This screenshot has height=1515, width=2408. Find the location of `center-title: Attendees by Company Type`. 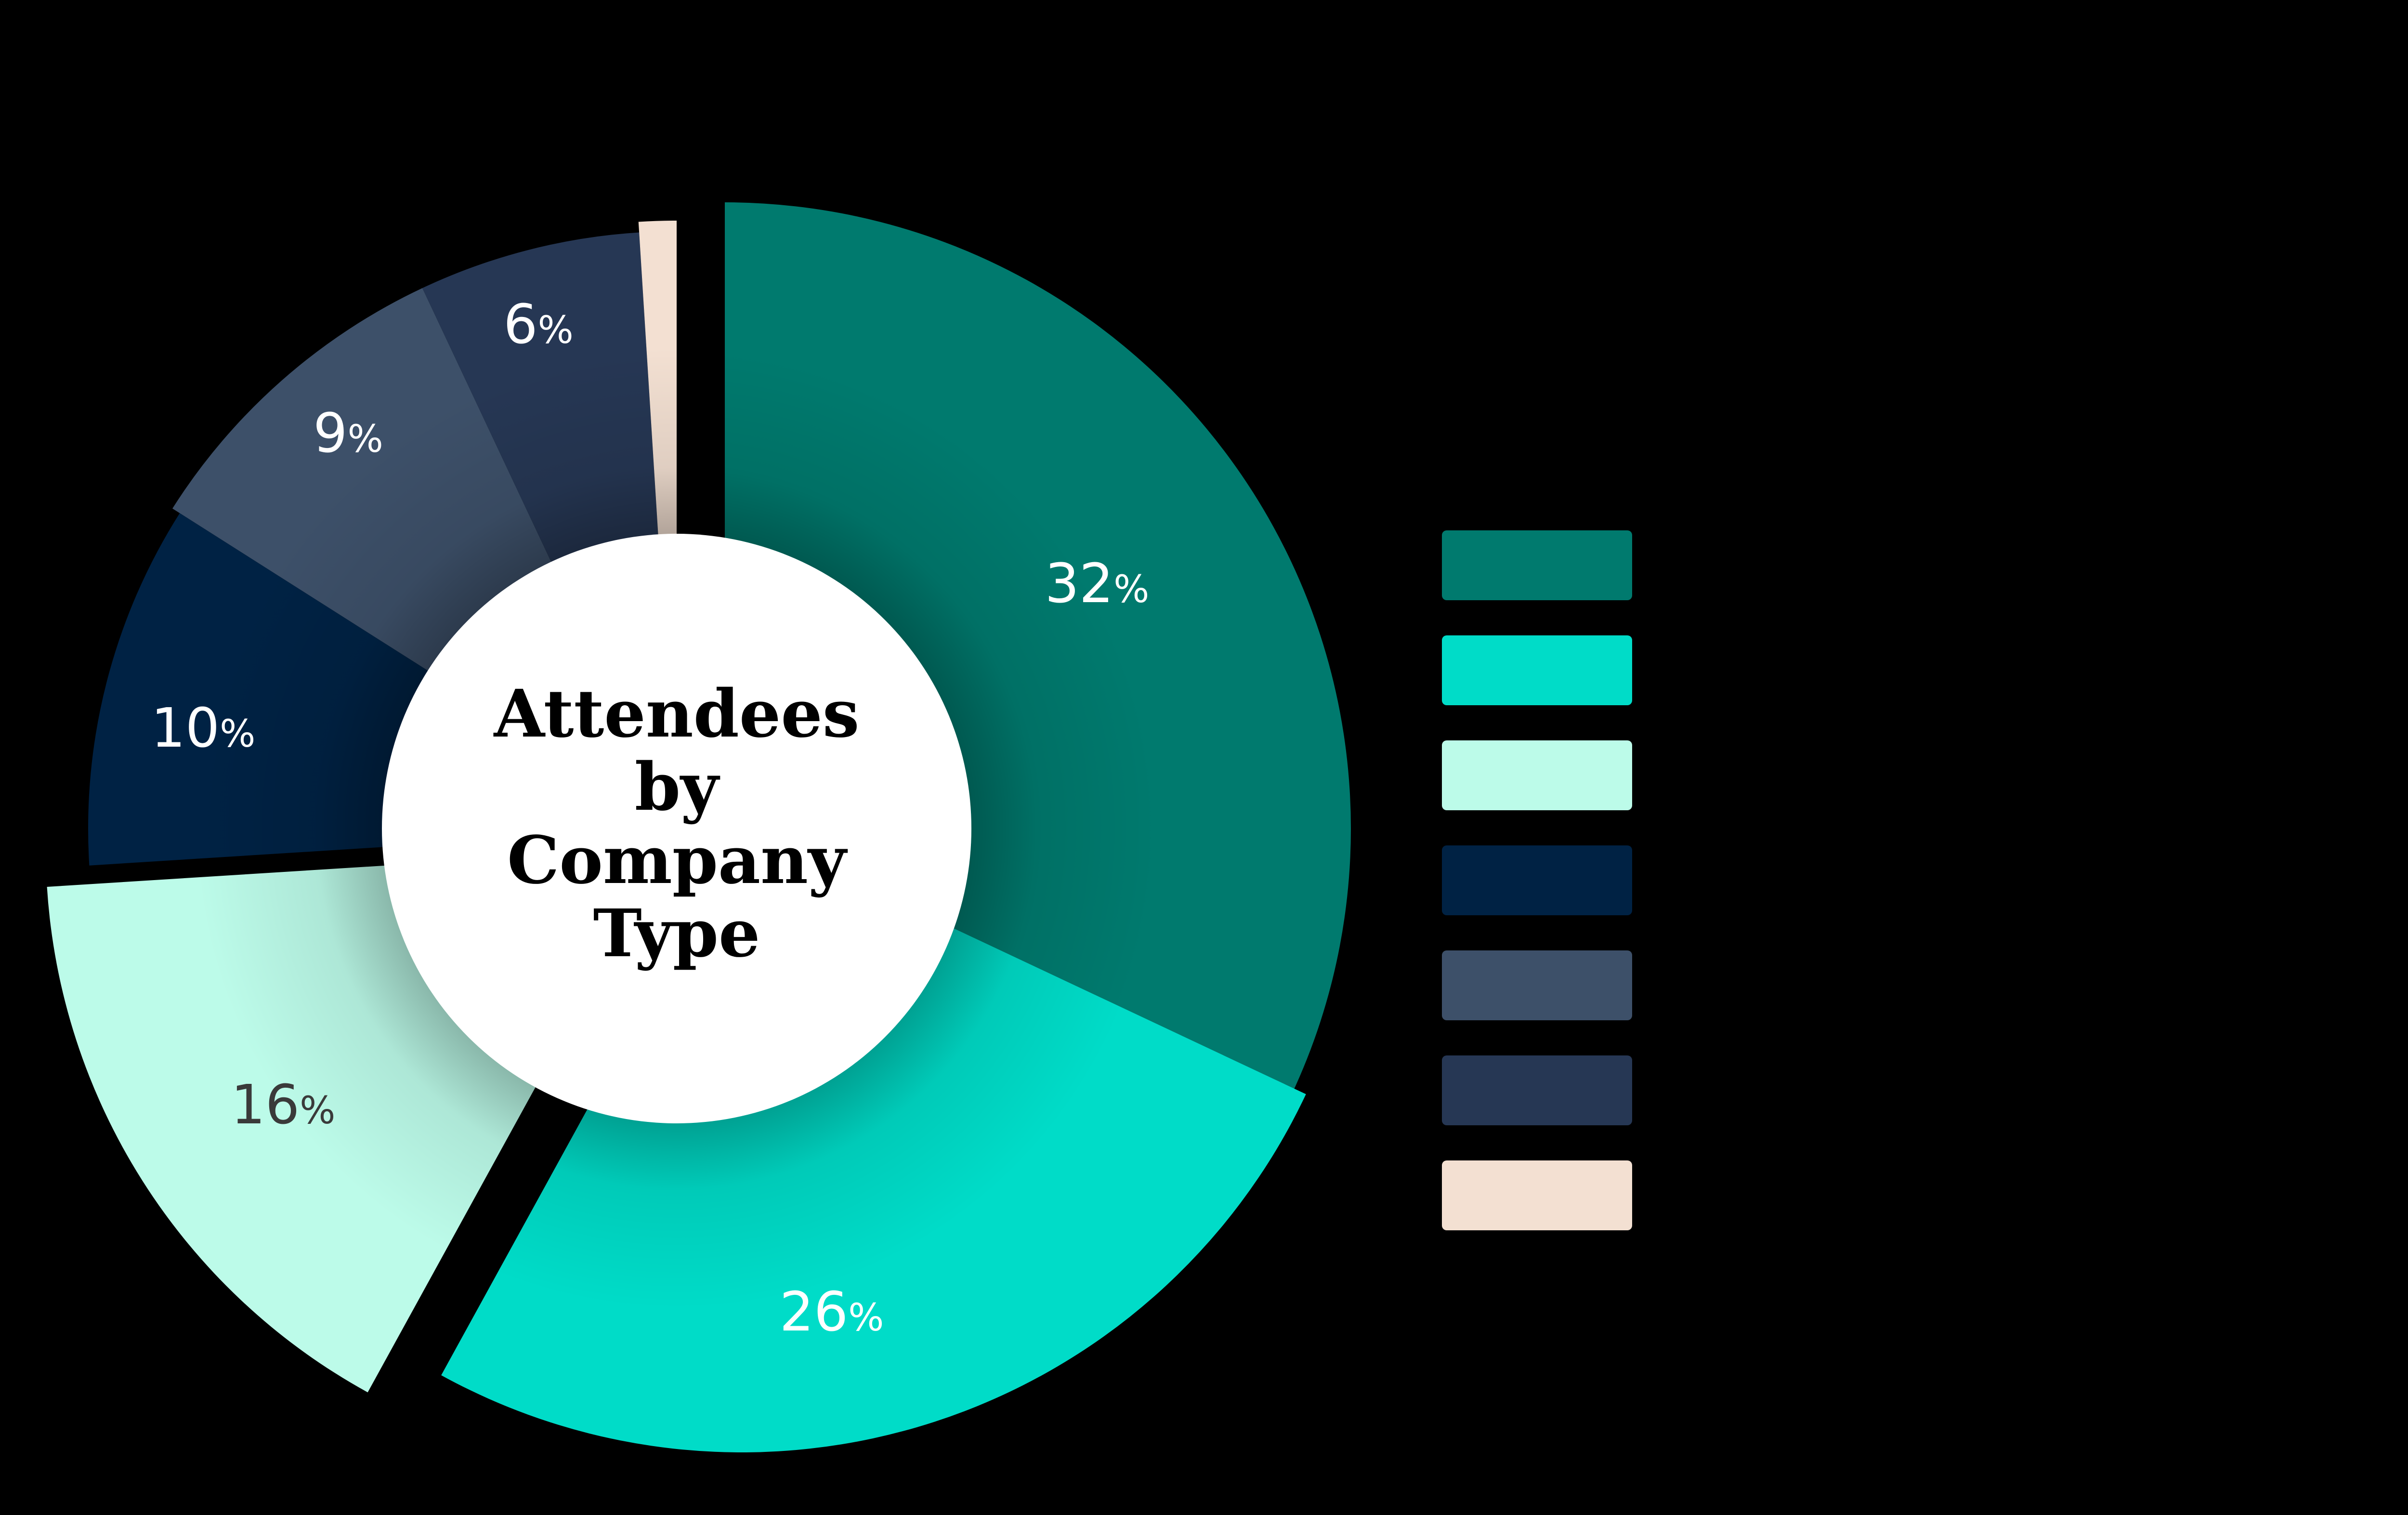

center-title: Attendees by Company Type is located at coordinates (676, 828).